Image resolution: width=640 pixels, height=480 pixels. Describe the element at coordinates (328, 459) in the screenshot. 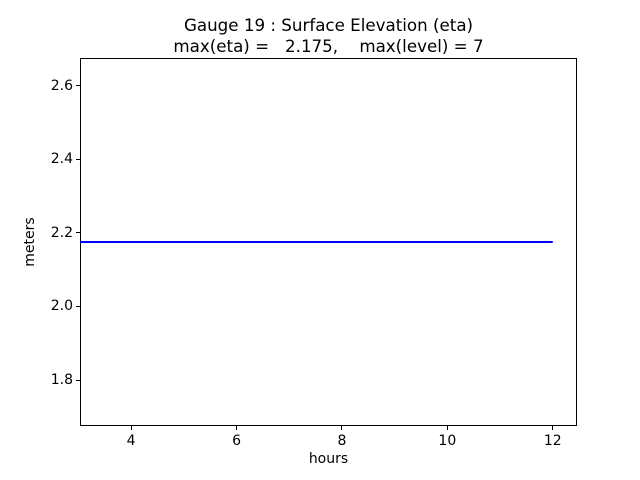

I see `x-axis-label: hours` at that location.